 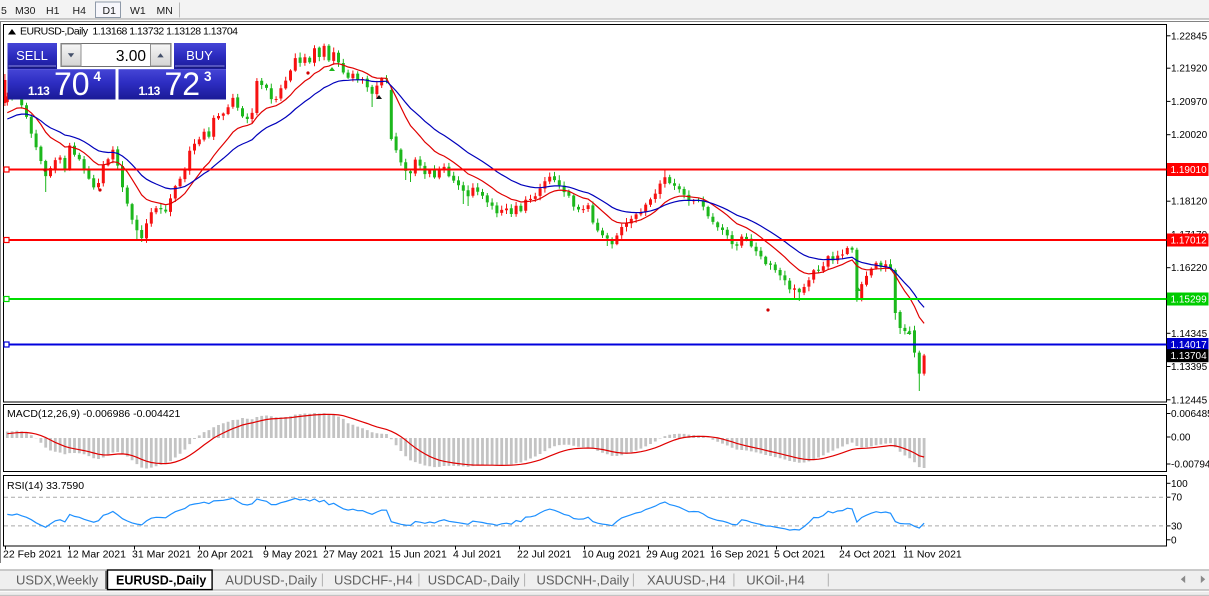 I want to click on svg-text: MN, so click(x=165, y=11).